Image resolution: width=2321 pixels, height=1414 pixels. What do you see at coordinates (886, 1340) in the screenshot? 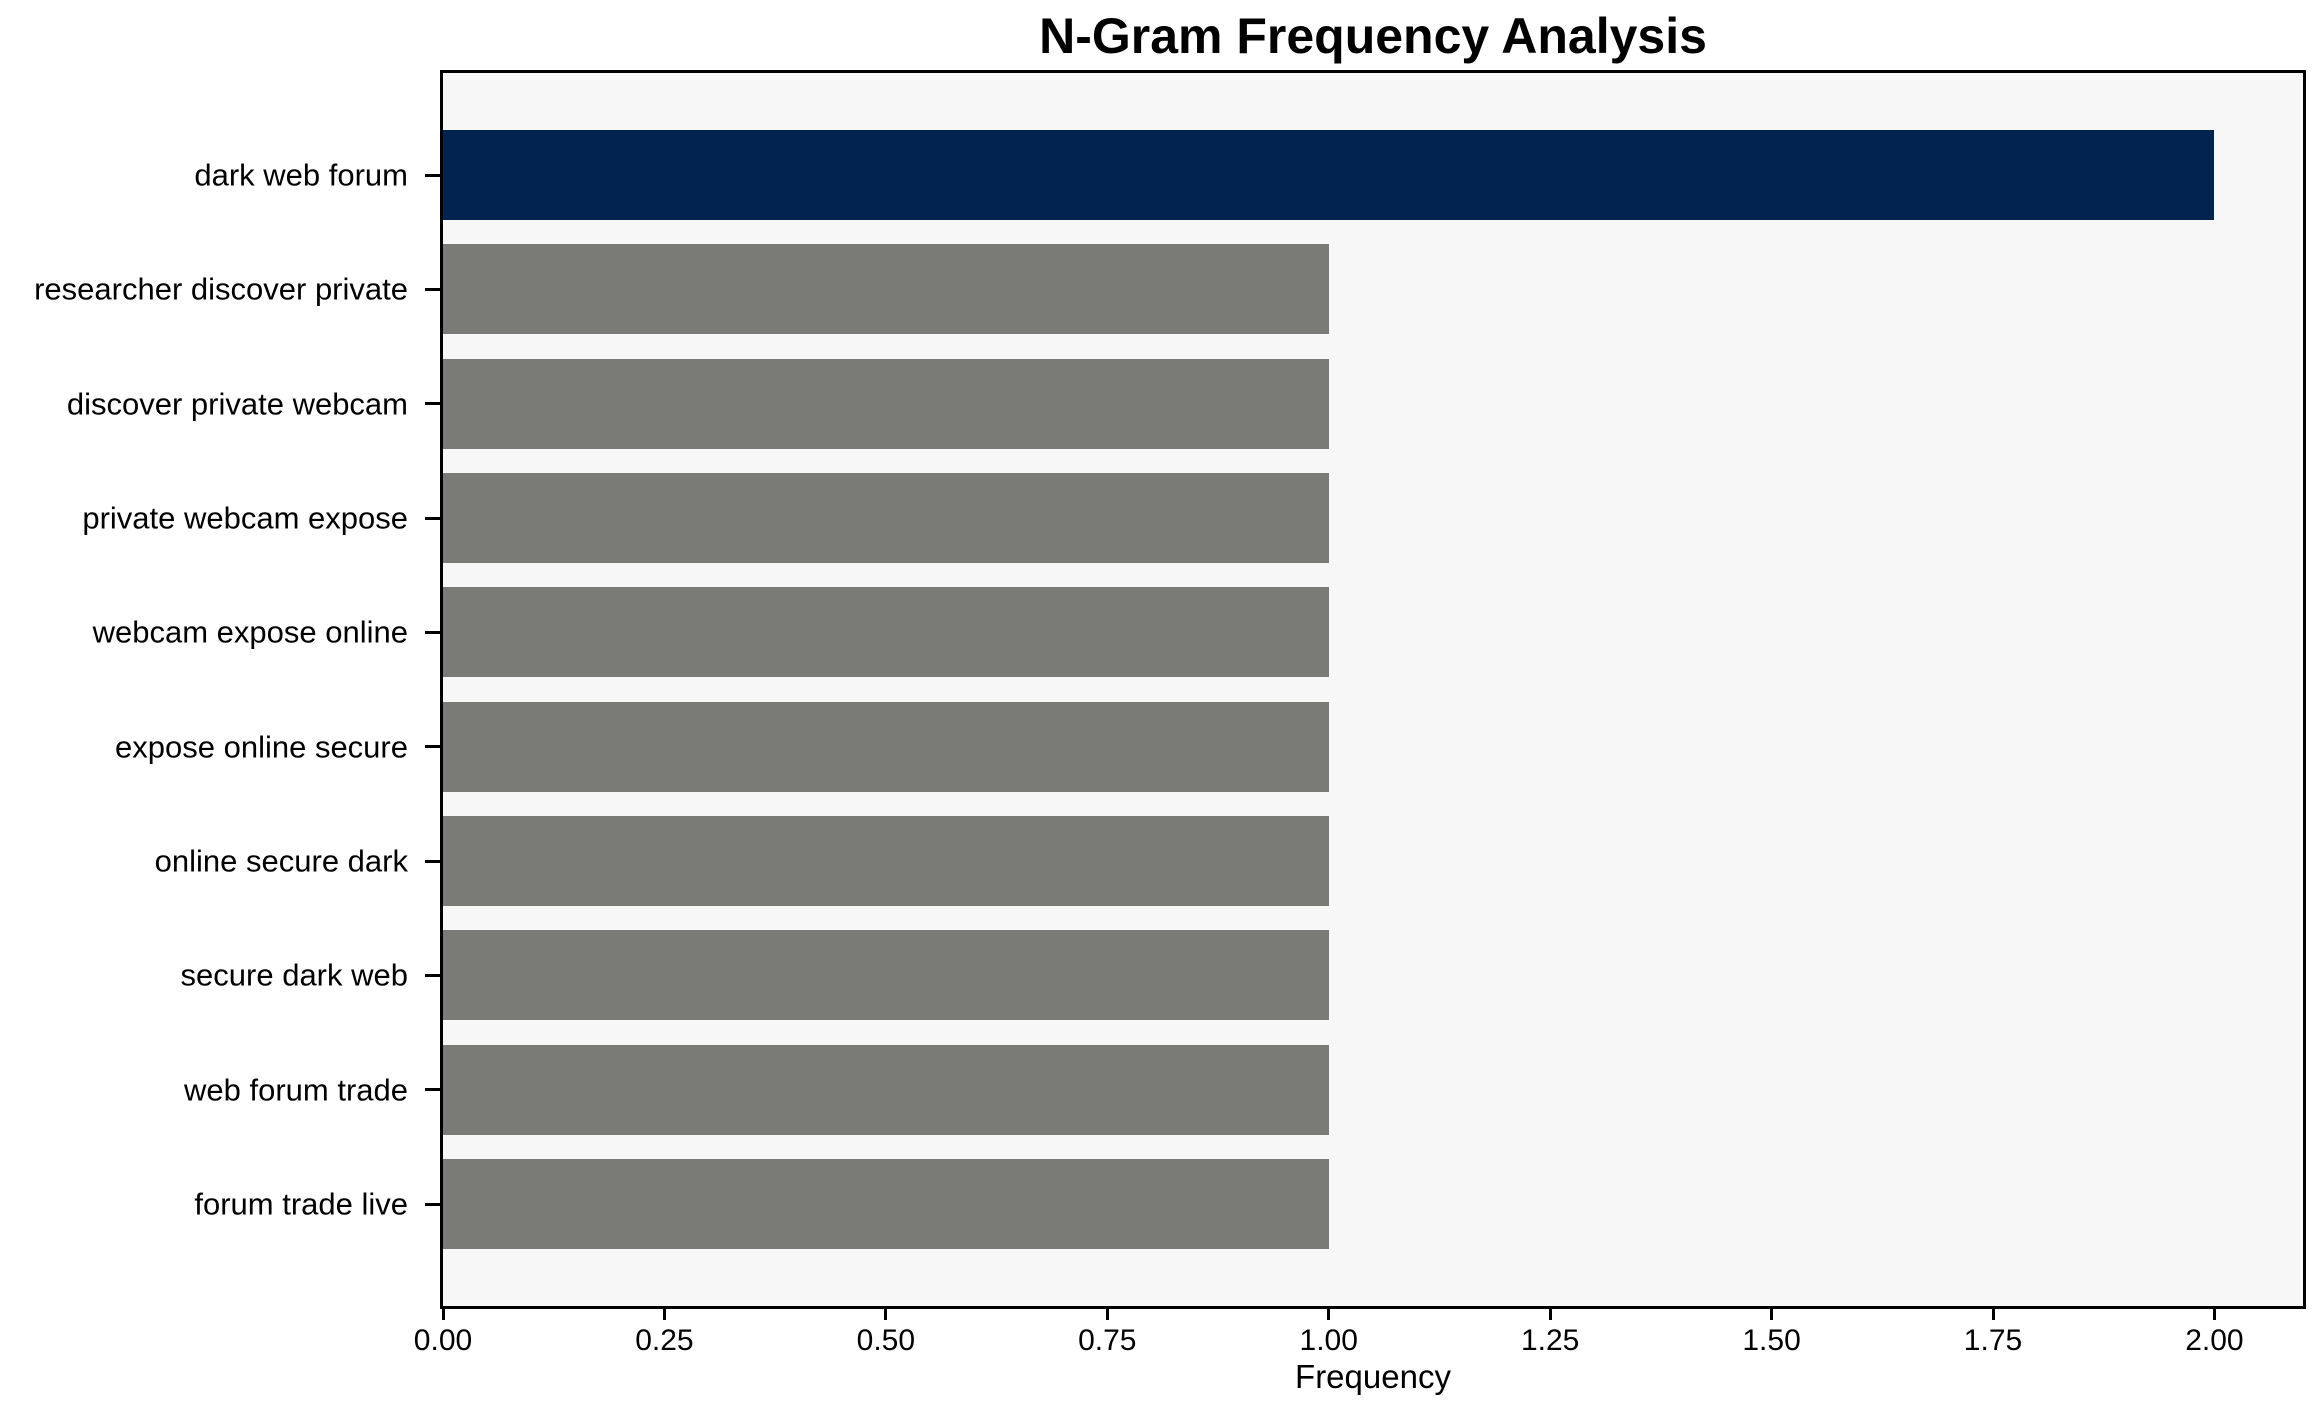
I see `x-tick-label: 0.50` at bounding box center [886, 1340].